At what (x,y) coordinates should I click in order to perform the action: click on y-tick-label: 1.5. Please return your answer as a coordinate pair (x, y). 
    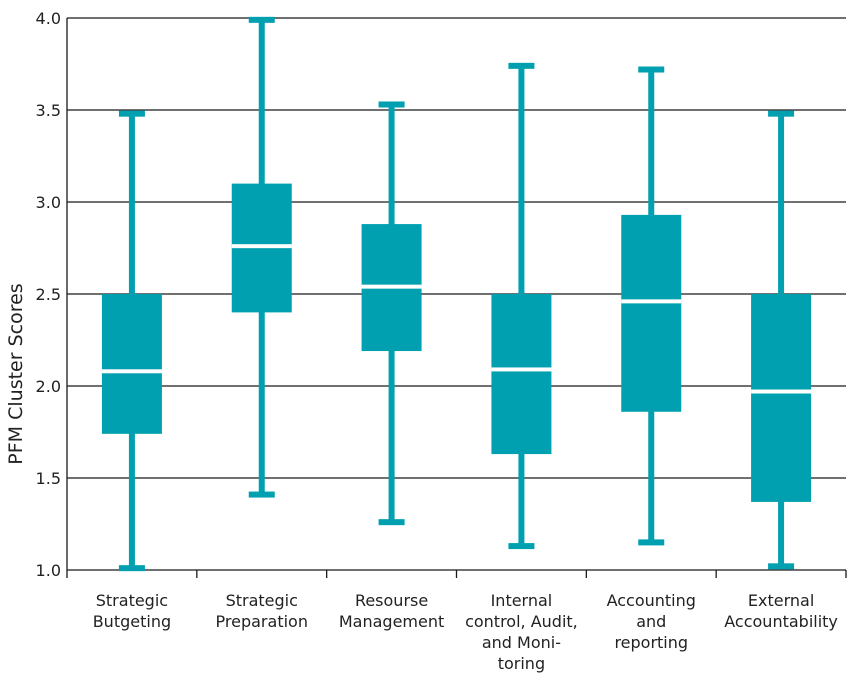
    Looking at the image, I should click on (48, 478).